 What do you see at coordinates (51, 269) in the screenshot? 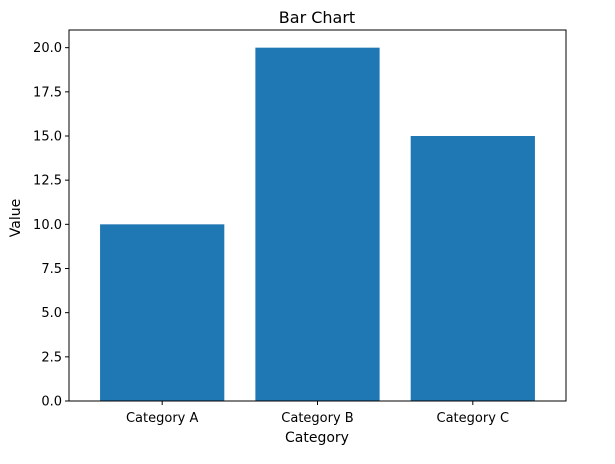
I see `y-tick-label: 7.5` at bounding box center [51, 269].